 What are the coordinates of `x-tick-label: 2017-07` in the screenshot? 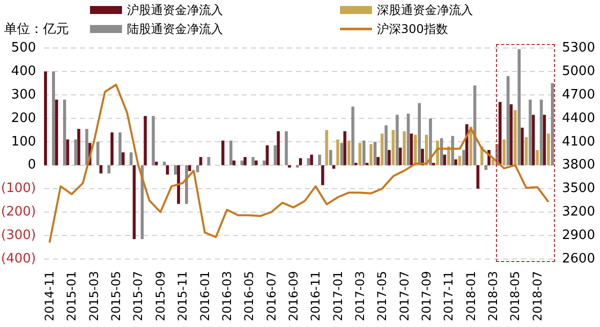 It's located at (404, 296).